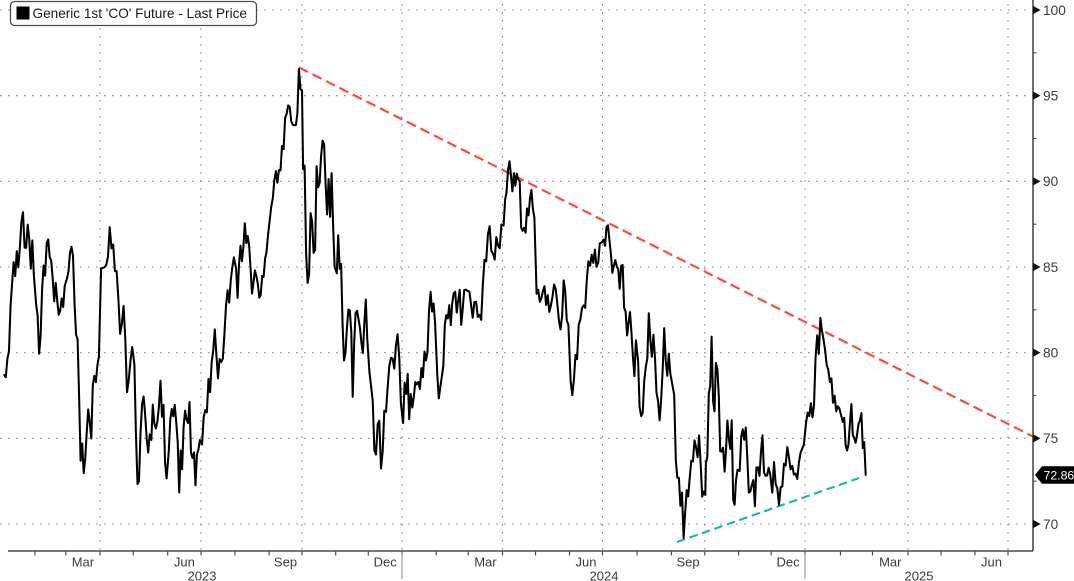  What do you see at coordinates (1051, 267) in the screenshot?
I see `svg-text: 85` at bounding box center [1051, 267].